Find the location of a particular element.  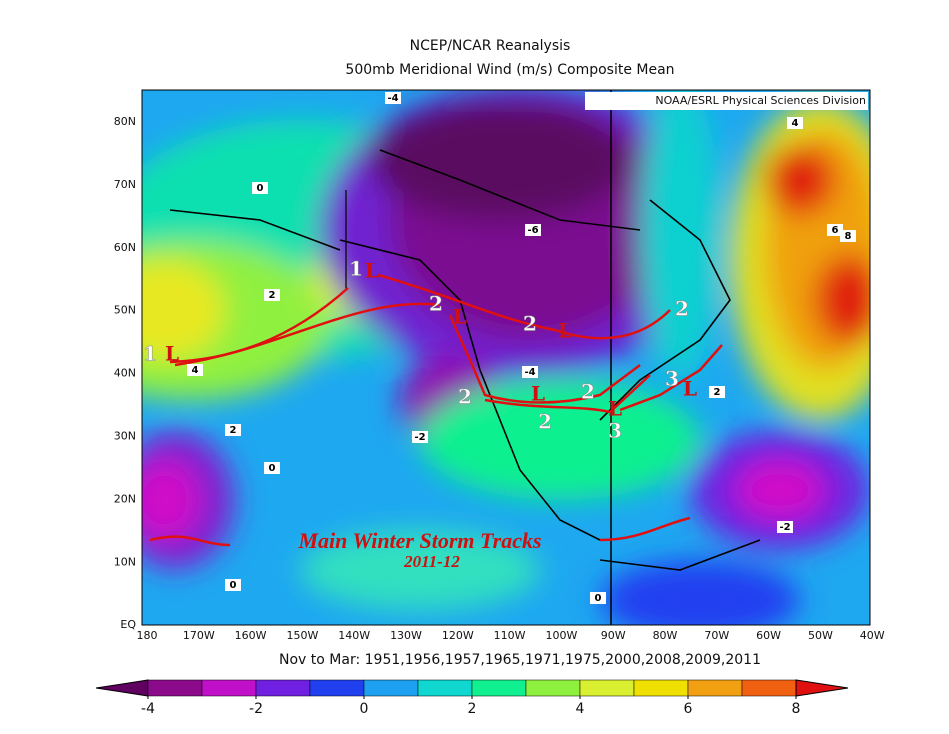

lat-label: 60N is located at coordinates (125, 247).